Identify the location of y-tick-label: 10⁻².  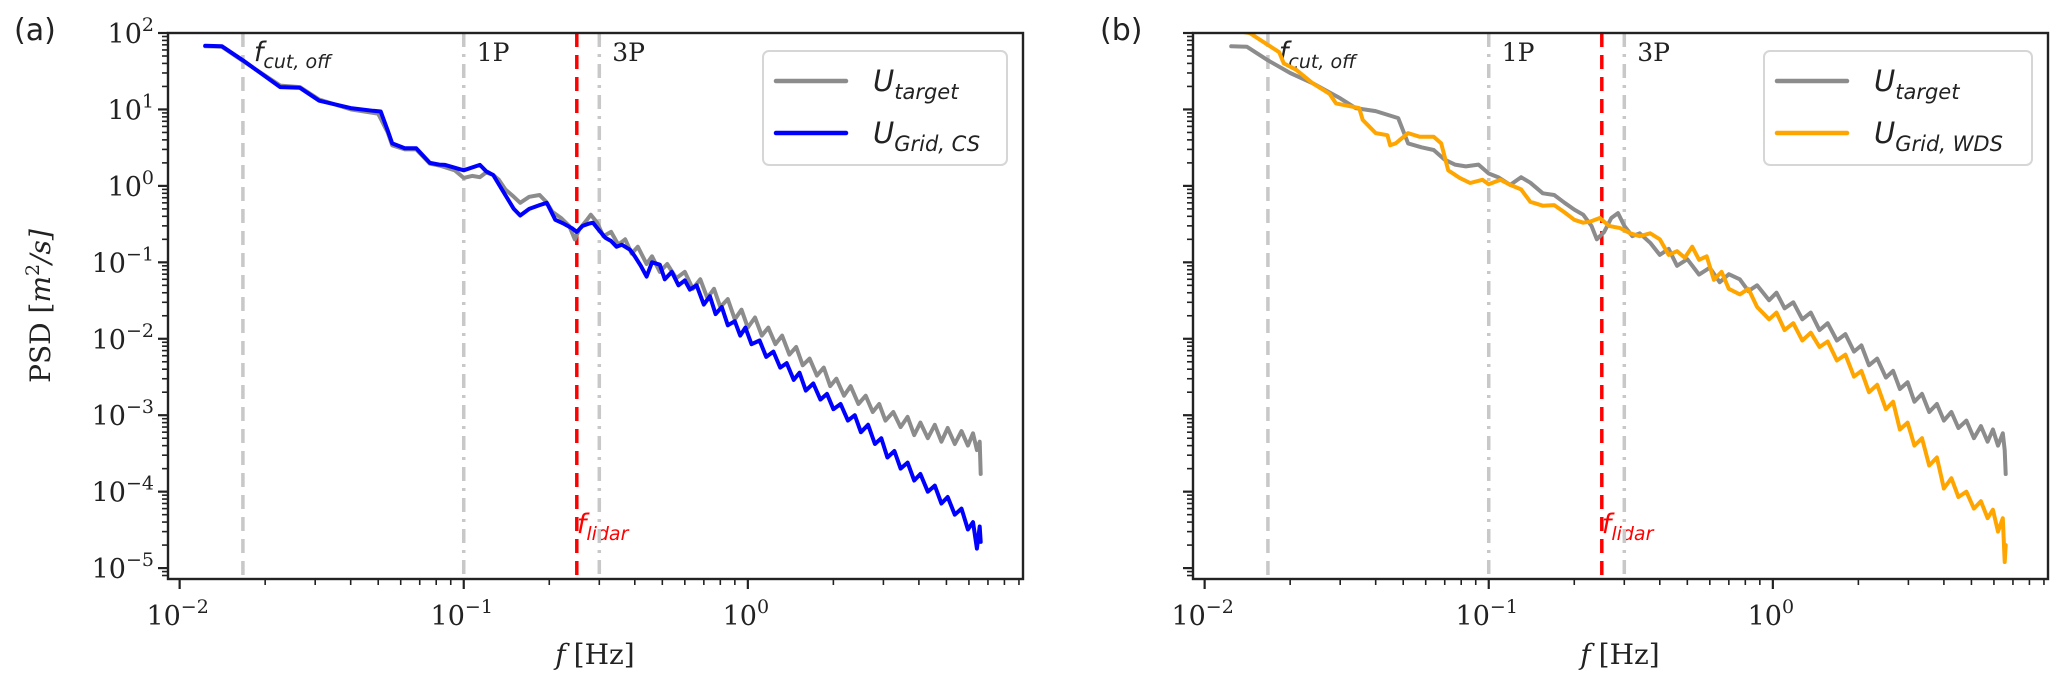
(123, 338).